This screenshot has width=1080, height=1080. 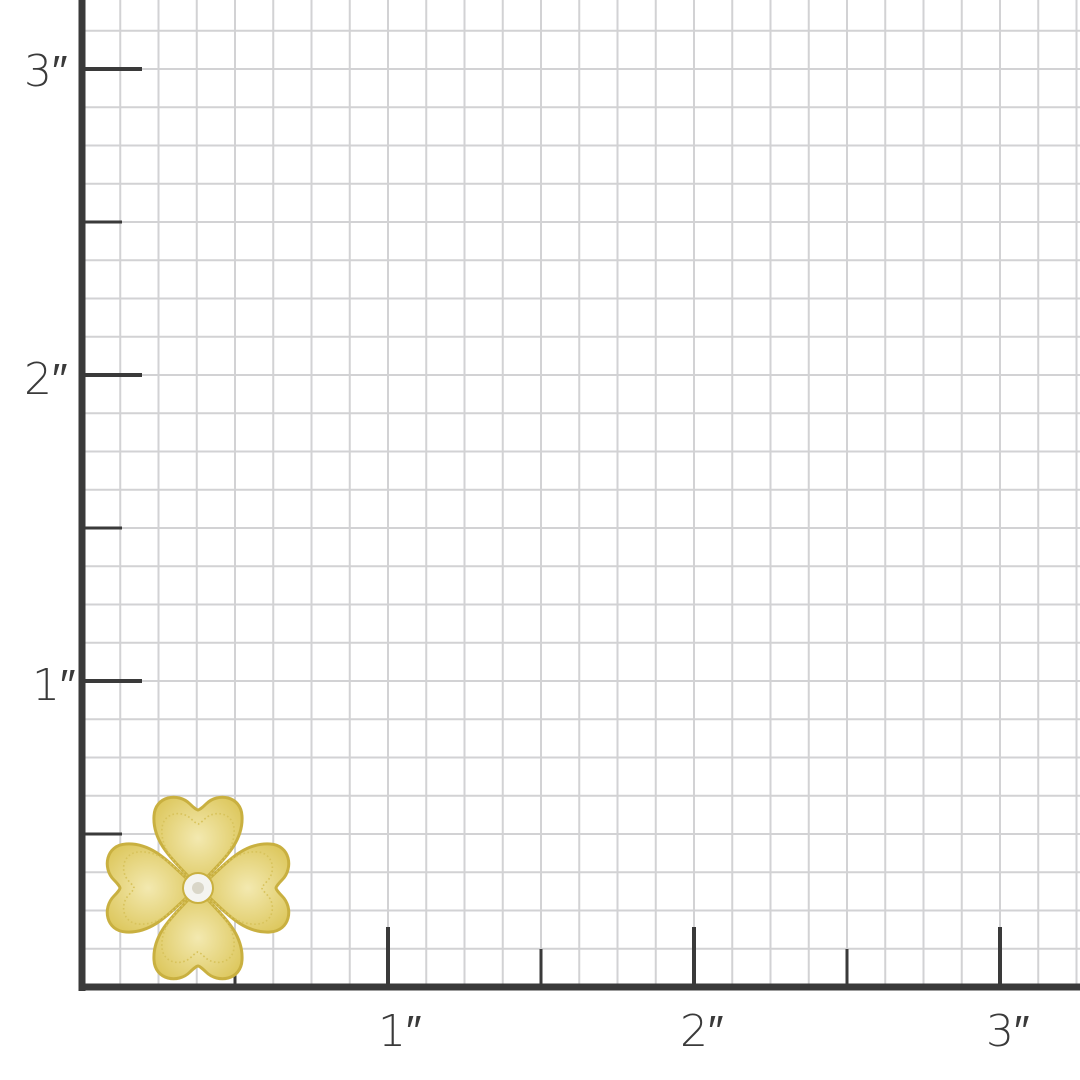 I want to click on x-label-1in: 1″, so click(x=400, y=1031).